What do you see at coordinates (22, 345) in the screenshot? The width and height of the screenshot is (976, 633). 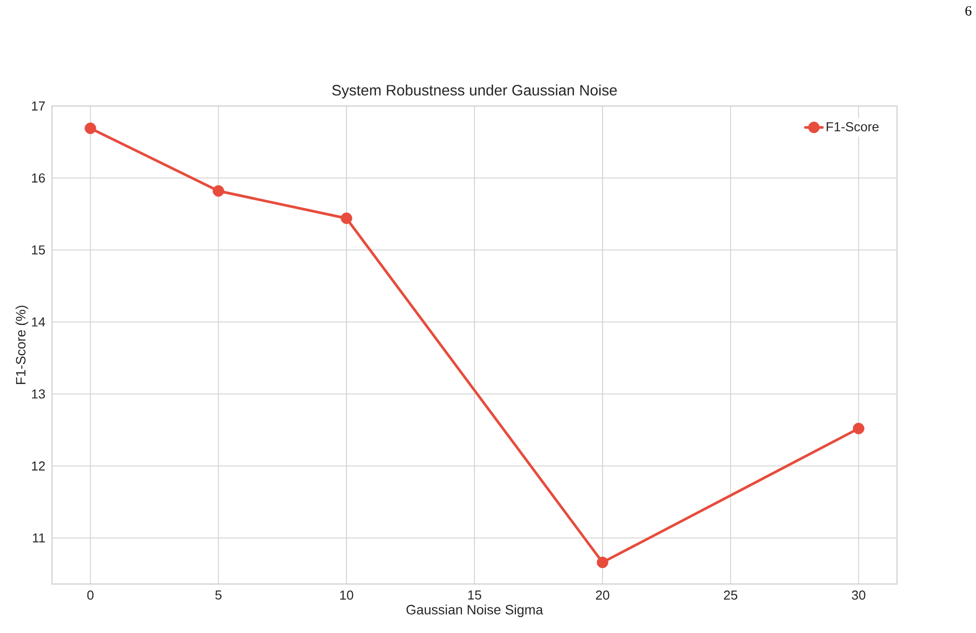 I see `y-axis-title: F1-Score (%)` at bounding box center [22, 345].